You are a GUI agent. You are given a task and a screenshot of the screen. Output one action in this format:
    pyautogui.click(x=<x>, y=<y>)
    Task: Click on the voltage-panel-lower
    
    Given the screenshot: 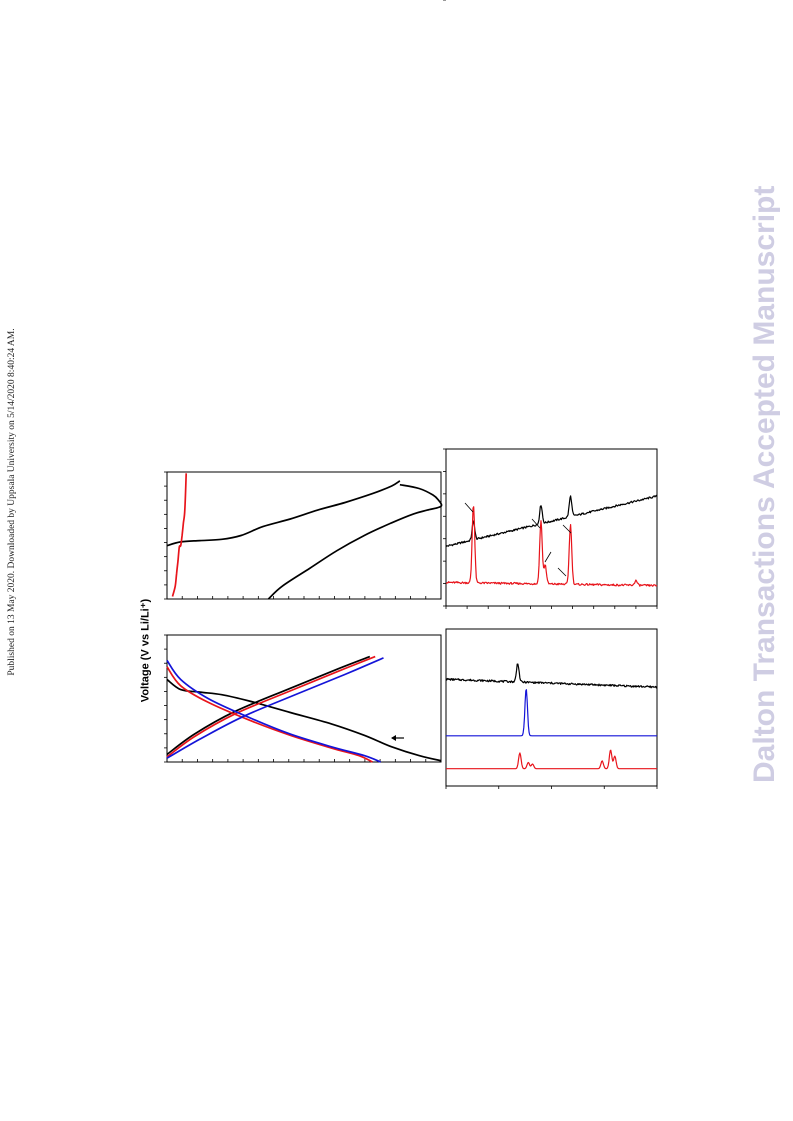 What is the action you would take?
    pyautogui.click(x=303, y=698)
    